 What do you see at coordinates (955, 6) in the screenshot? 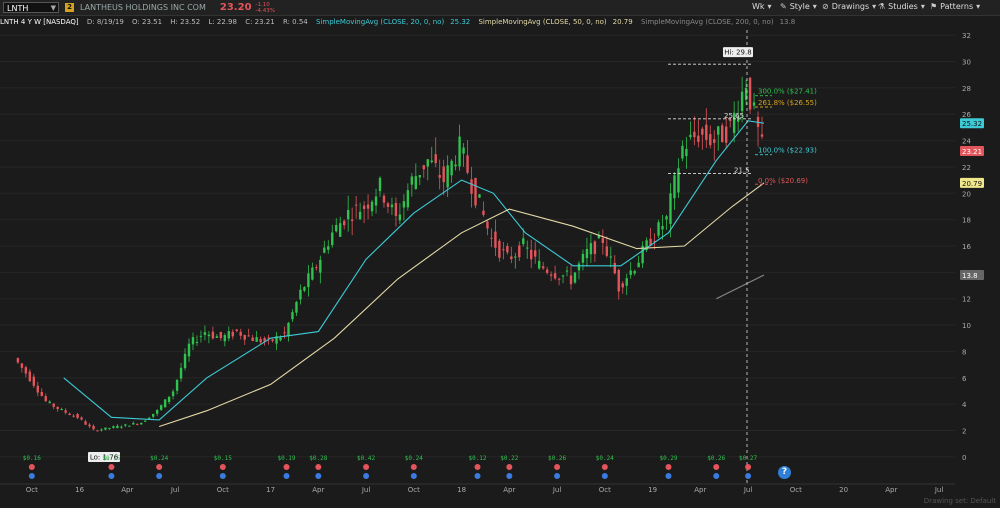
I see `patterns-button: ⚑ Patterns ▾` at bounding box center [955, 6].